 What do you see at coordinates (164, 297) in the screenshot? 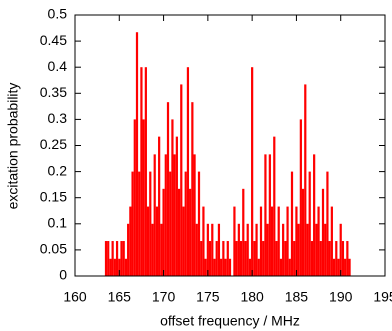
I see `x-tick-label: 170` at bounding box center [164, 297].